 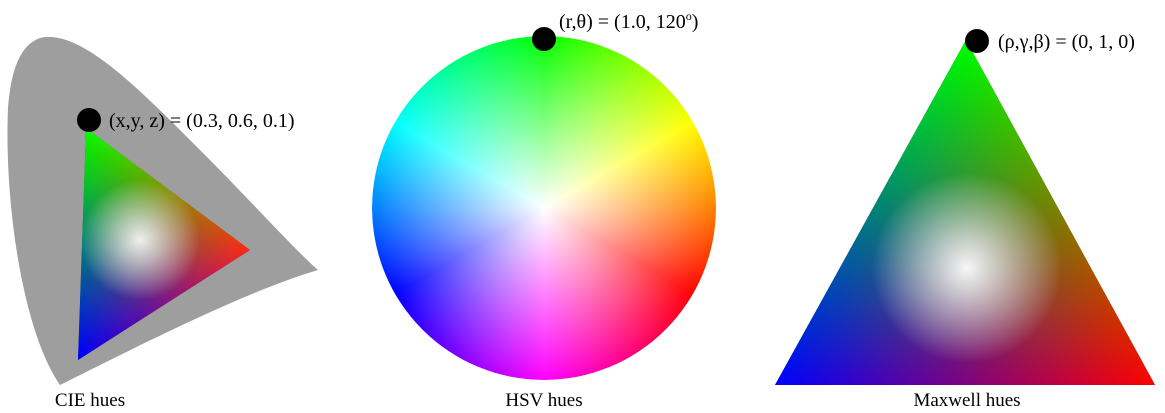 What do you see at coordinates (544, 39) in the screenshot?
I see `hsv-point-marker` at bounding box center [544, 39].